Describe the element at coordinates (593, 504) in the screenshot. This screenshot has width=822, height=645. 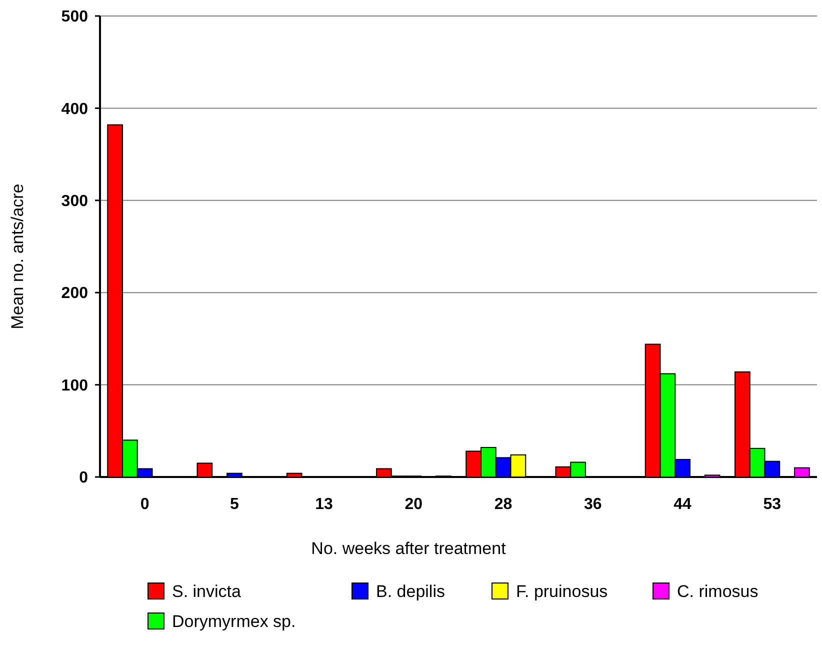
I see `x-tick-label: 36` at that location.